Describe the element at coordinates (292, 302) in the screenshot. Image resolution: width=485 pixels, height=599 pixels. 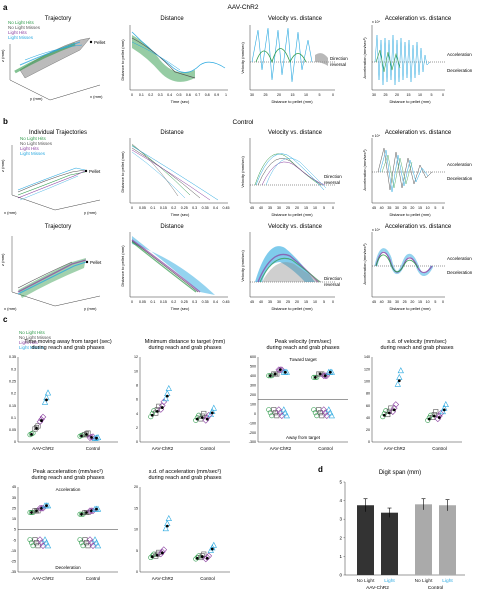
I see `b2-vel-xticks: 45 40 35 30 25 20 15 10 5 0` at that location.